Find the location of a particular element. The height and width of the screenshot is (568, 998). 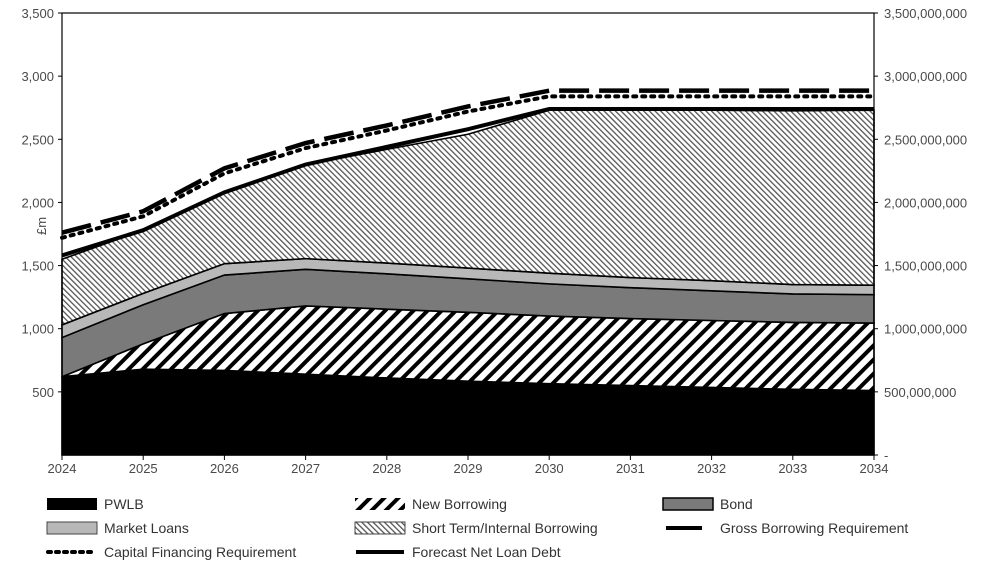

x-tick-label: 2031 is located at coordinates (630, 468).